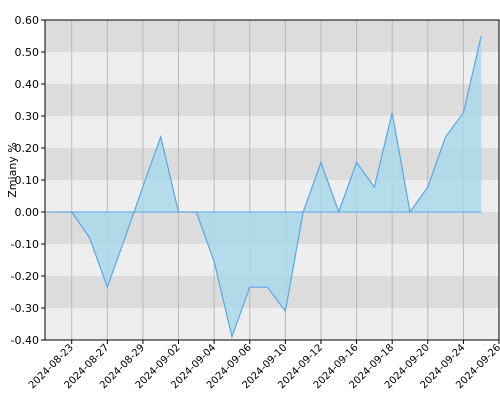 This screenshot has width=500, height=400. I want to click on y-tick-label: 0.10, so click(27, 180).